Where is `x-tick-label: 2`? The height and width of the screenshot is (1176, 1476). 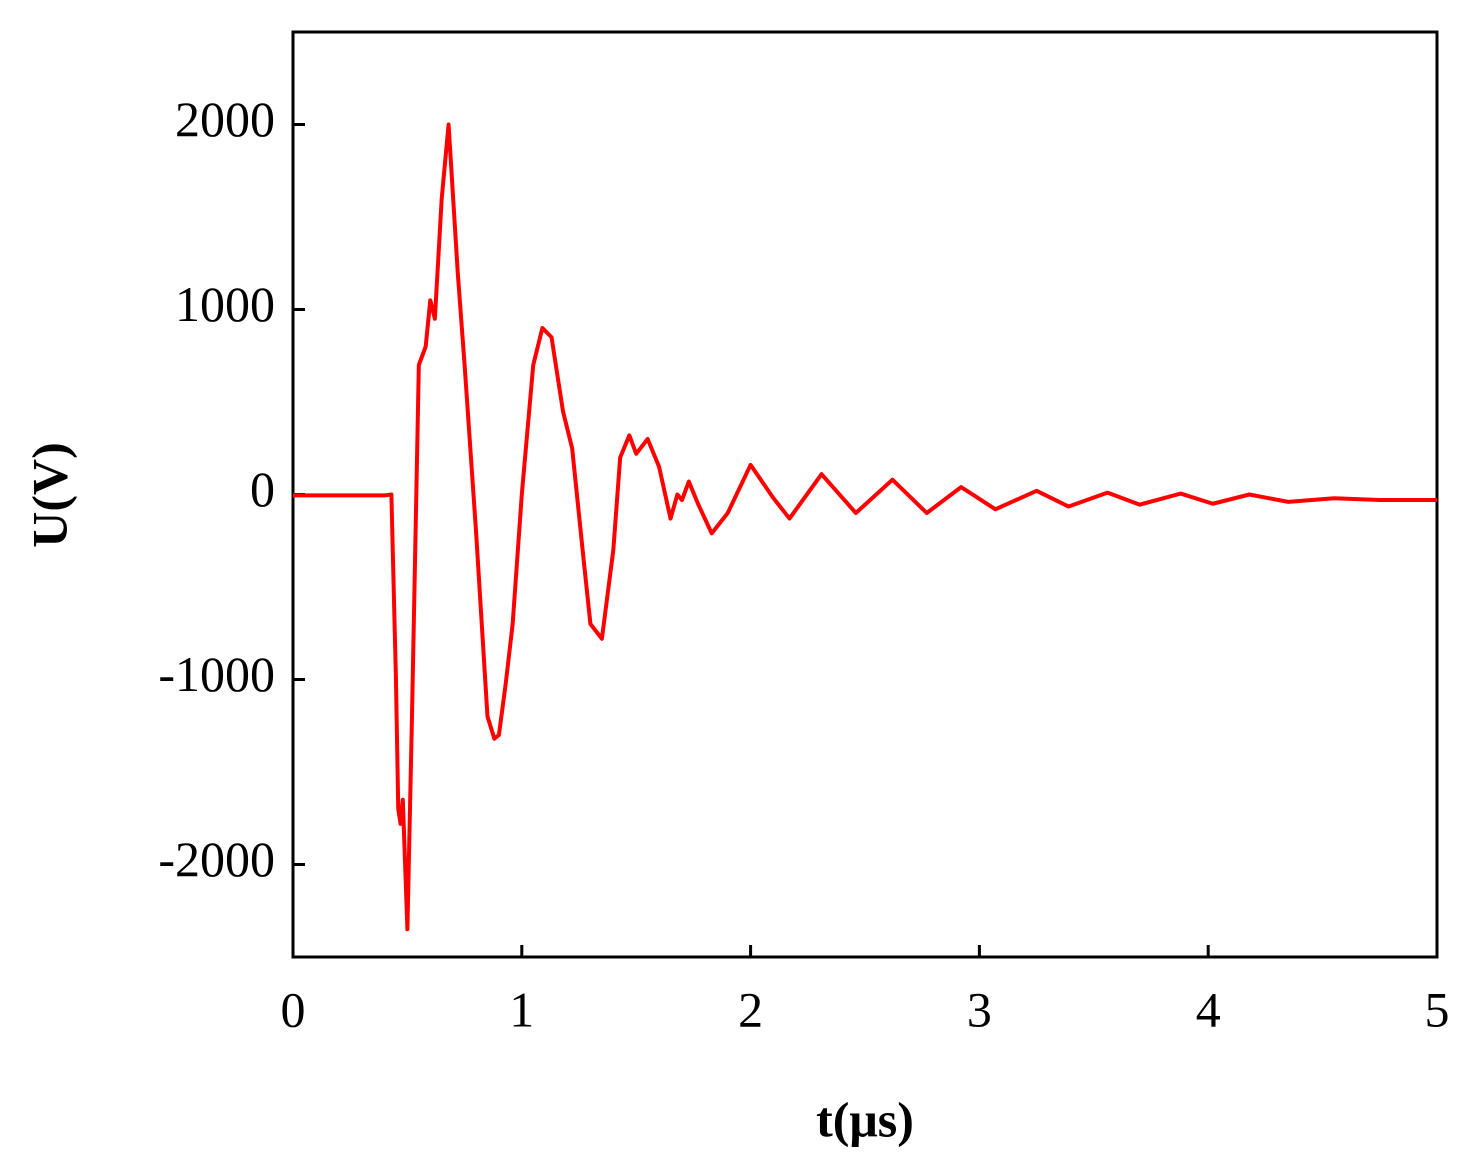 x-tick-label: 2 is located at coordinates (750, 1009).